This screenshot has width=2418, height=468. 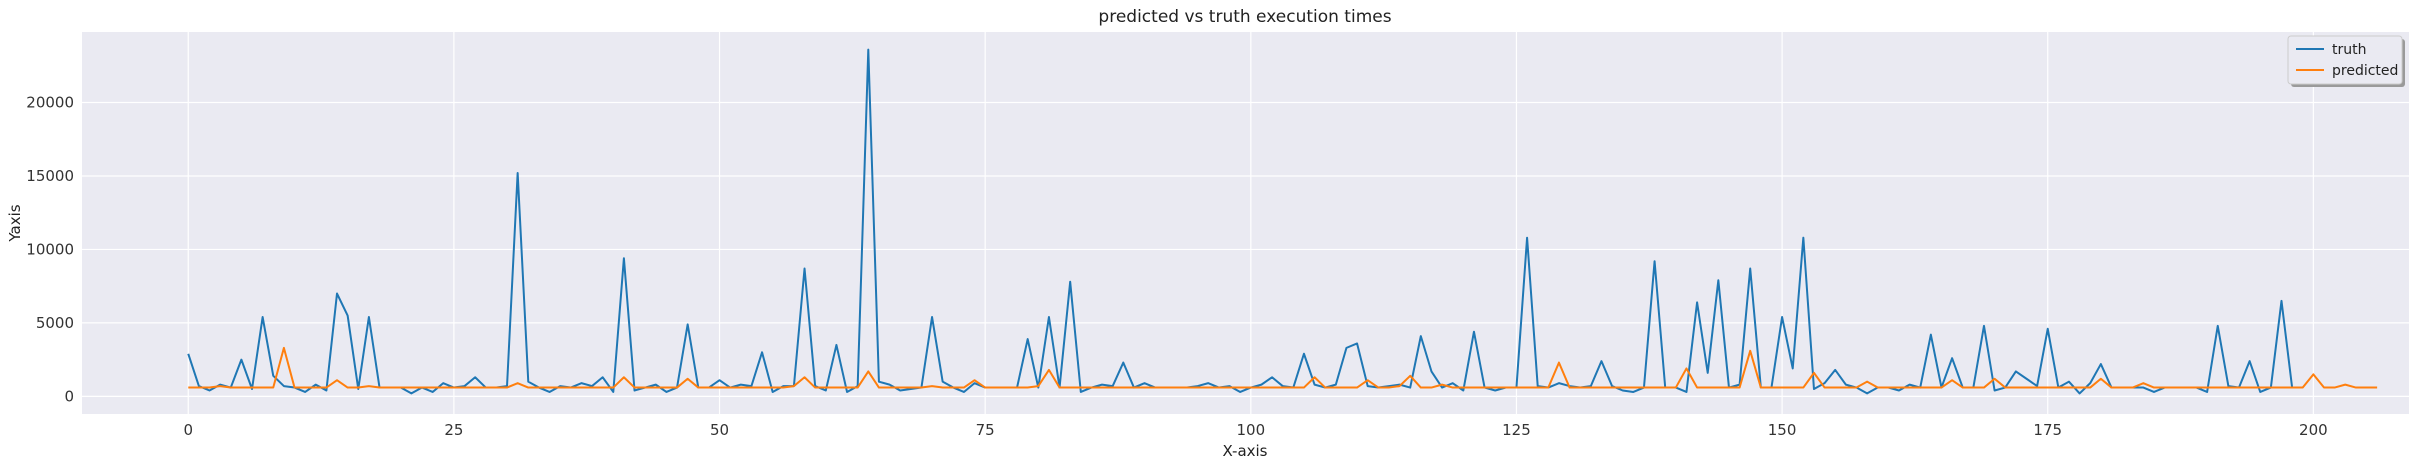 What do you see at coordinates (50, 103) in the screenshot?
I see `y-tick-label: 20000` at bounding box center [50, 103].